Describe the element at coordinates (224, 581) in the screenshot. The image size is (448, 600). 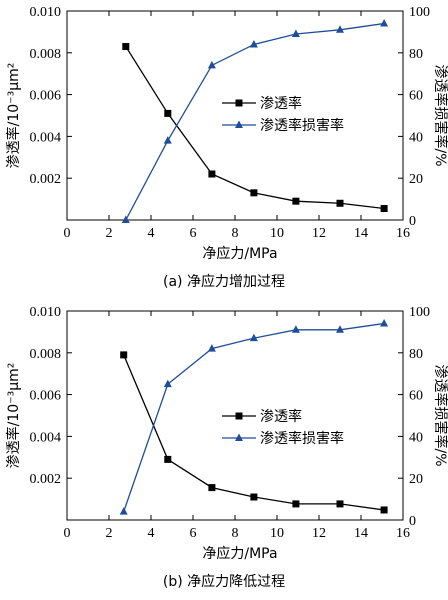
I see `panel-caption: (b) 净应力降低过程` at that location.